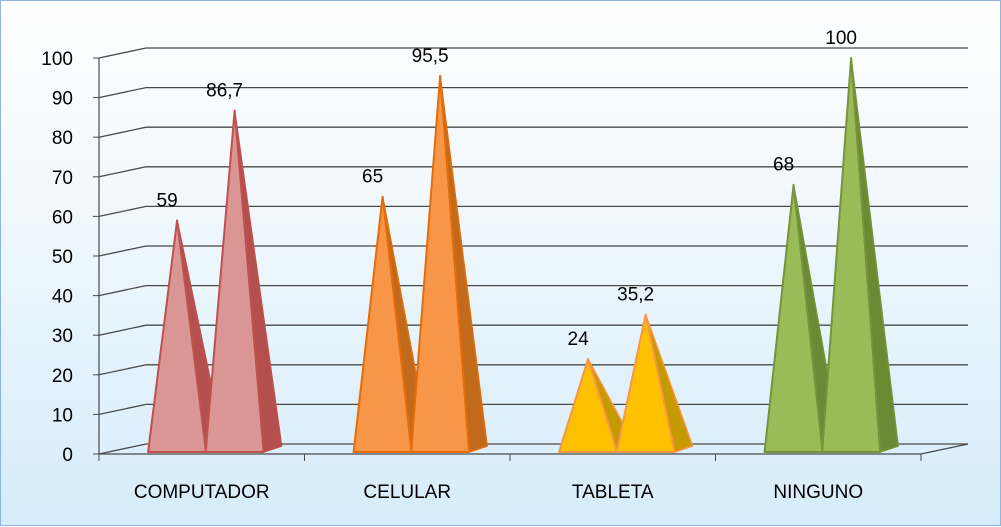 The image size is (1001, 527). What do you see at coordinates (613, 492) in the screenshot?
I see `x-category-label: TABLETA` at bounding box center [613, 492].